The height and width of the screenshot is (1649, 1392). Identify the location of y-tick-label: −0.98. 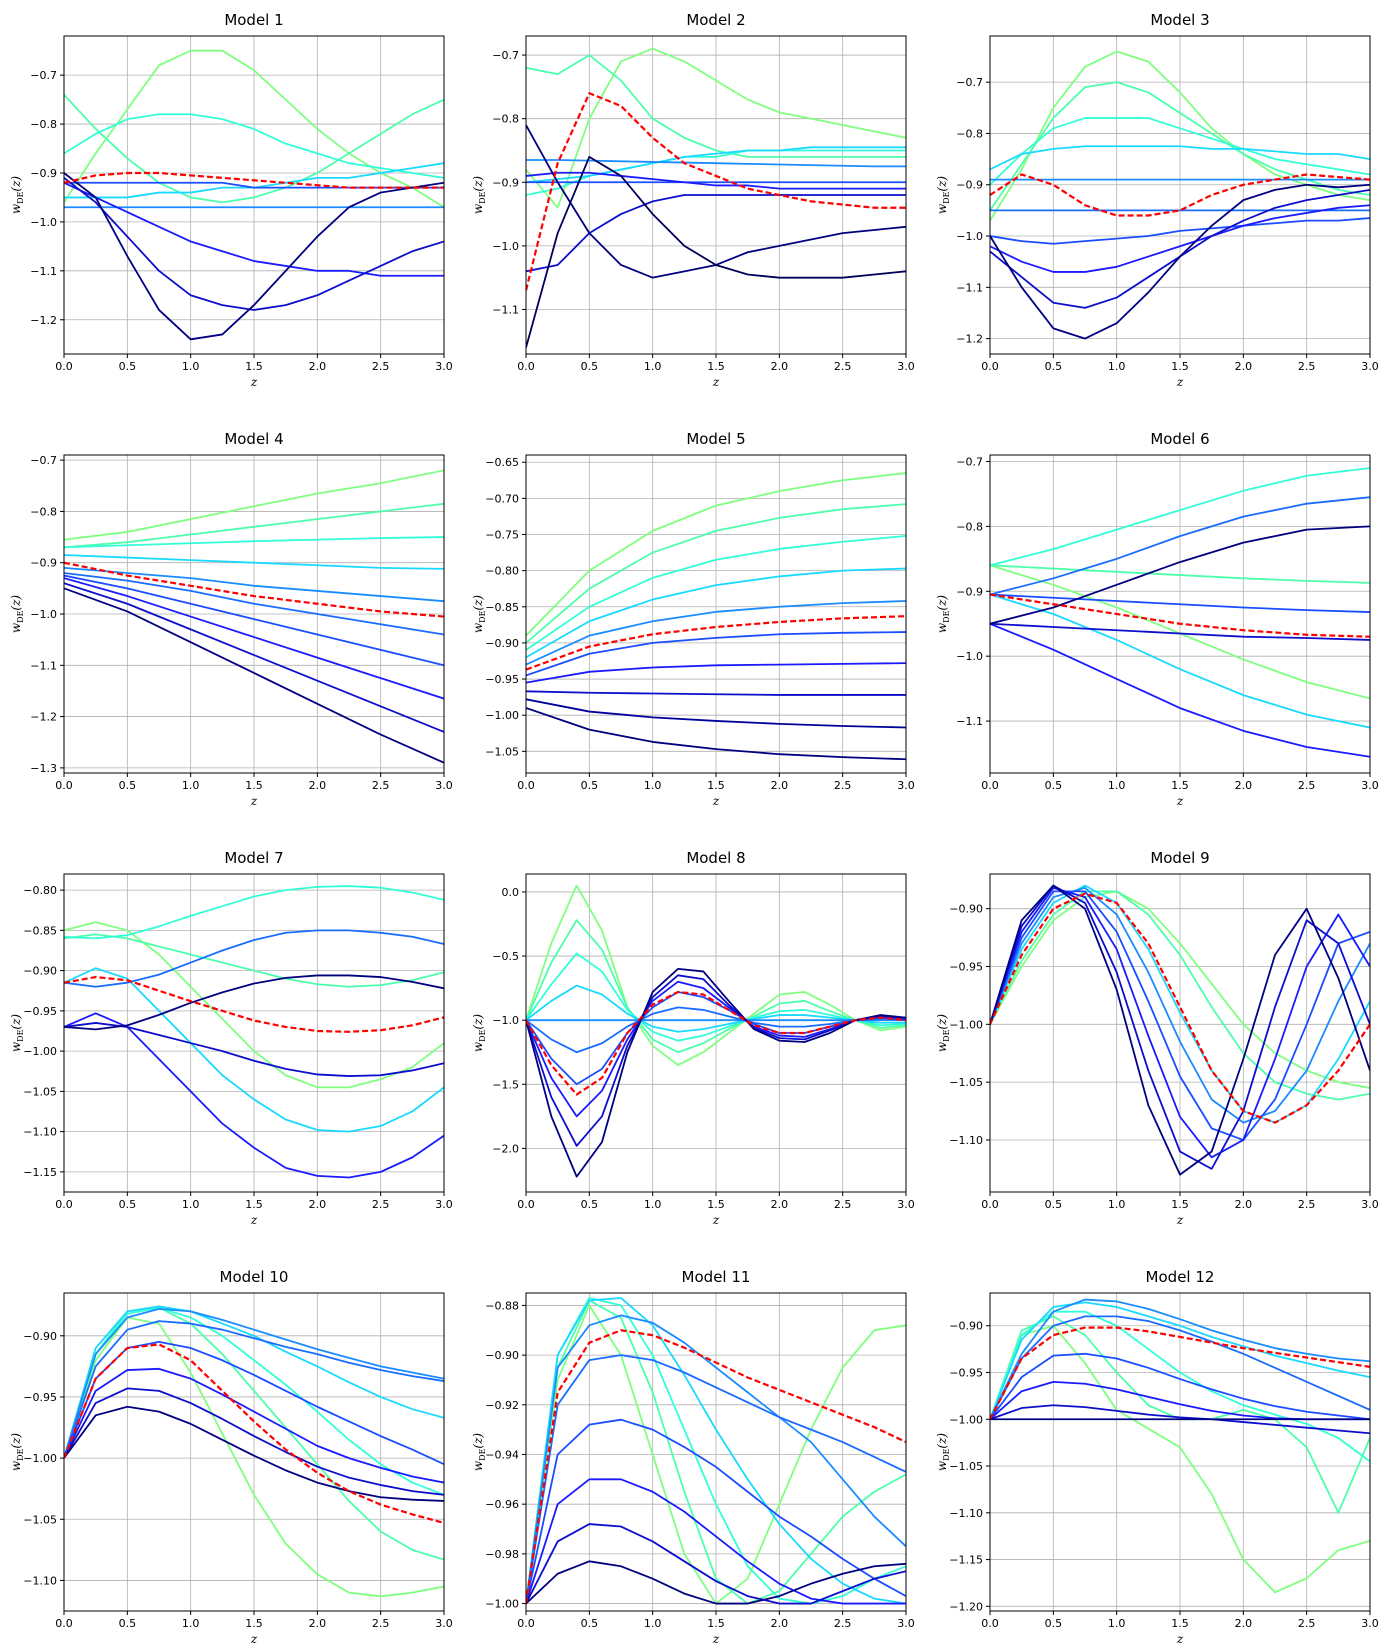
(502, 1554).